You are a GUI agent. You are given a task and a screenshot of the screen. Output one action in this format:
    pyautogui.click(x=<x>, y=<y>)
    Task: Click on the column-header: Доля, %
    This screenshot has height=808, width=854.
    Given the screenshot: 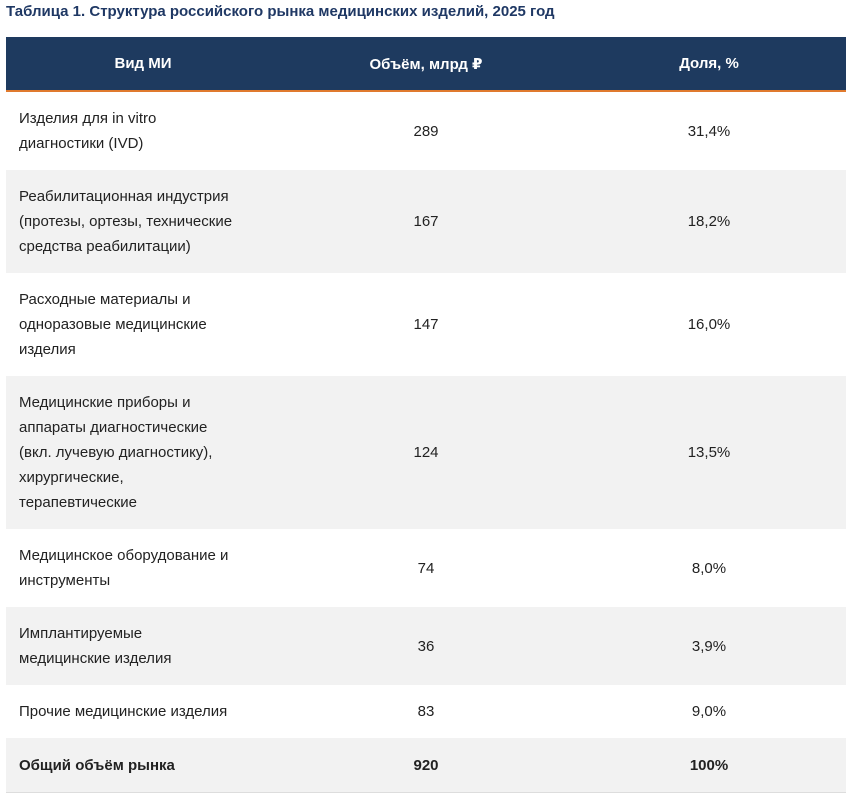 What is the action you would take?
    pyautogui.click(x=709, y=64)
    